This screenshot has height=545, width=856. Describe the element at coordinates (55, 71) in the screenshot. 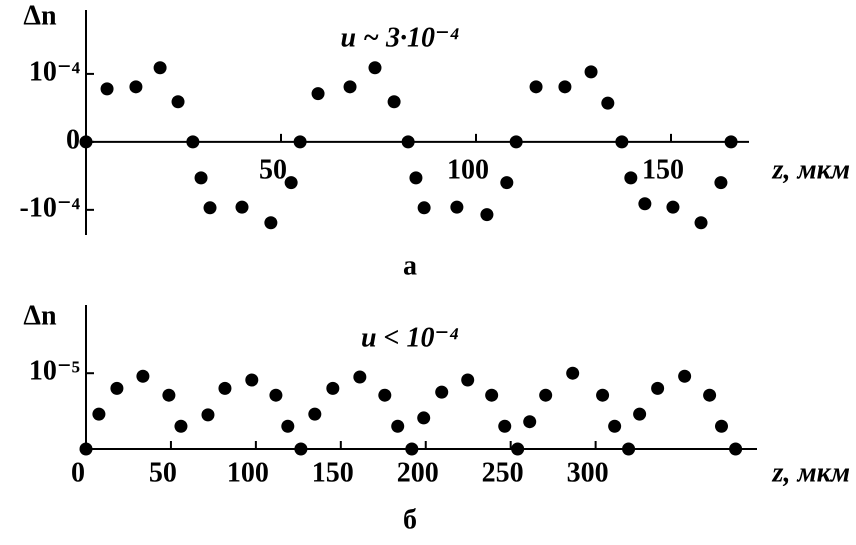

I see `y-tick-label: 10⁻⁴` at that location.